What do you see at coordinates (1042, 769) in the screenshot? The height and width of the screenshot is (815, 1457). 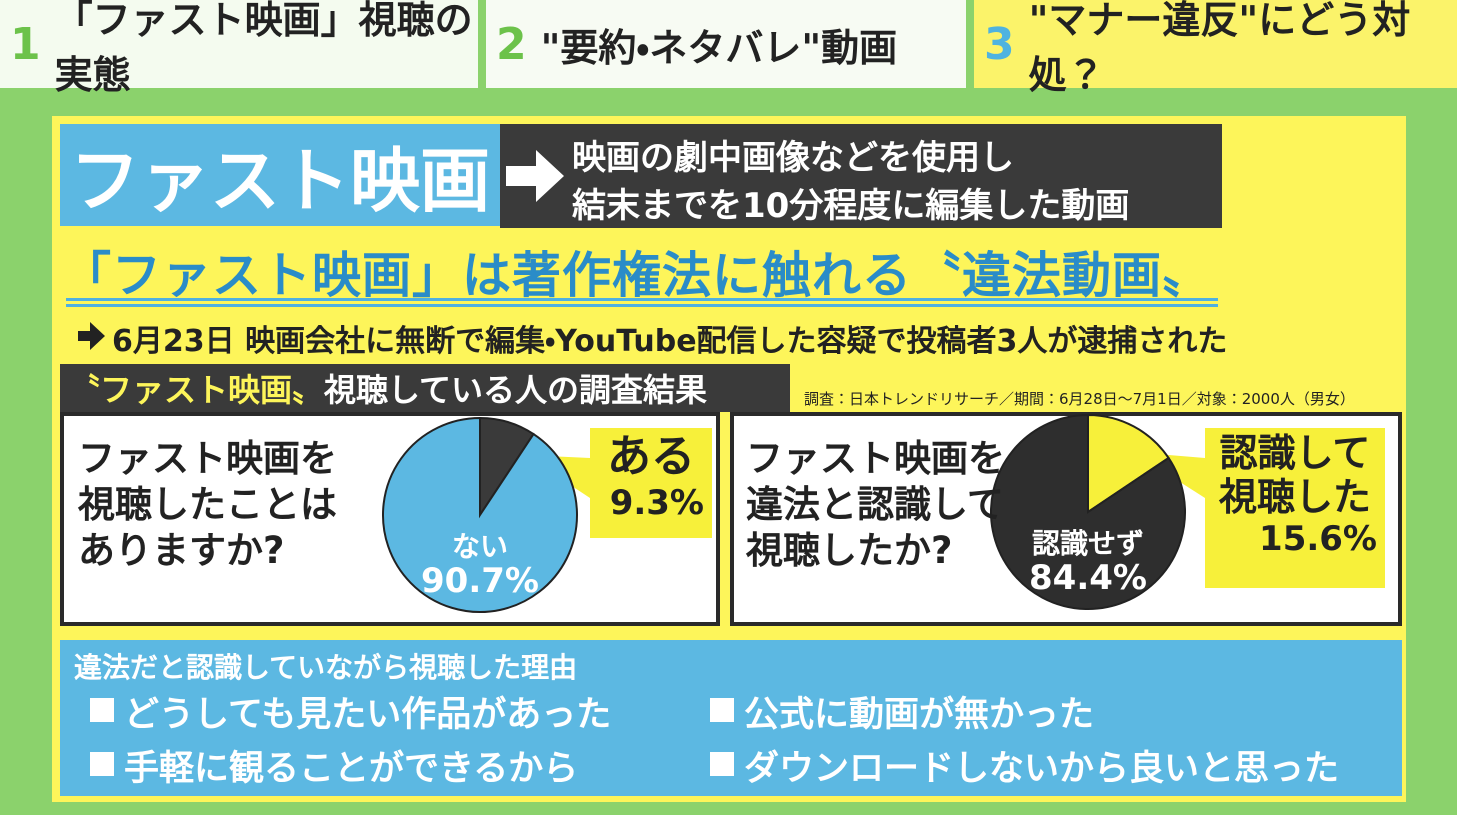 I see `reason-item: ダウンロードしないから良いと思った` at bounding box center [1042, 769].